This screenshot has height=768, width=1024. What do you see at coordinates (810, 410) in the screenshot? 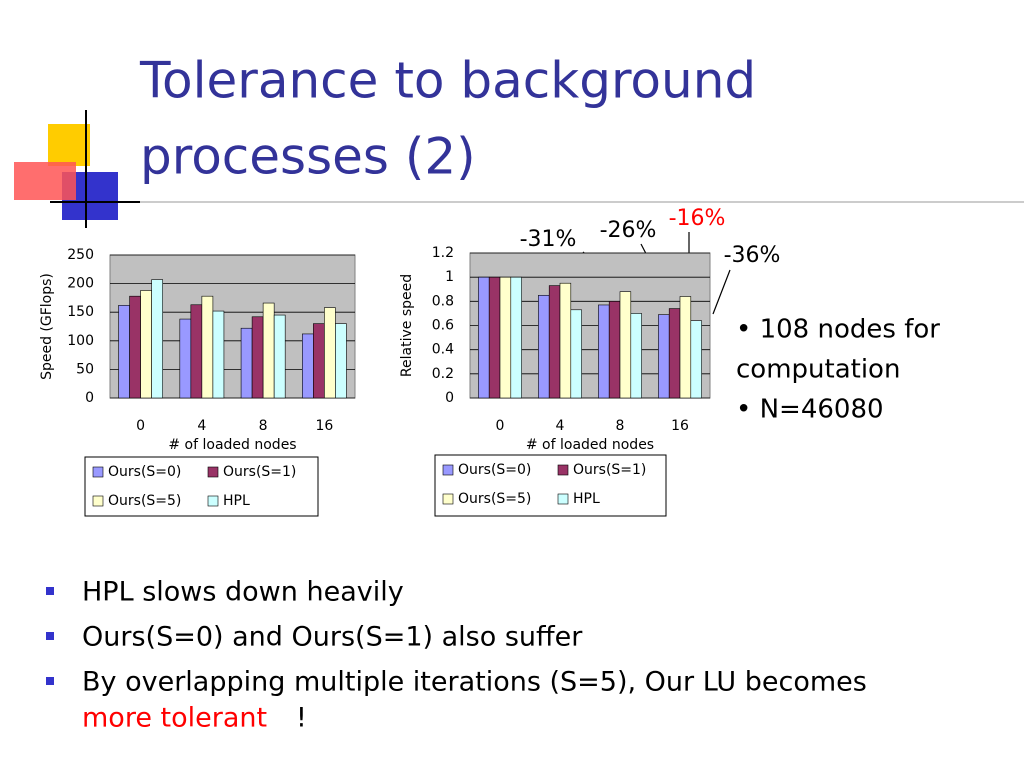
I see `side-bullet: • N=46080` at bounding box center [810, 410].